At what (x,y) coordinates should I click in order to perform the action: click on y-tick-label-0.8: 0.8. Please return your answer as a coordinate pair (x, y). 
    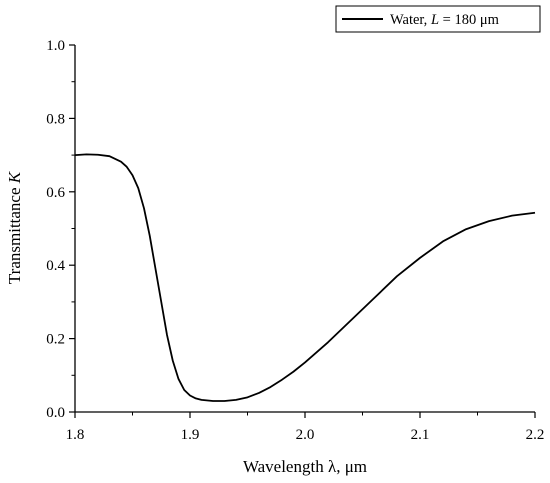
    Looking at the image, I should click on (55, 119).